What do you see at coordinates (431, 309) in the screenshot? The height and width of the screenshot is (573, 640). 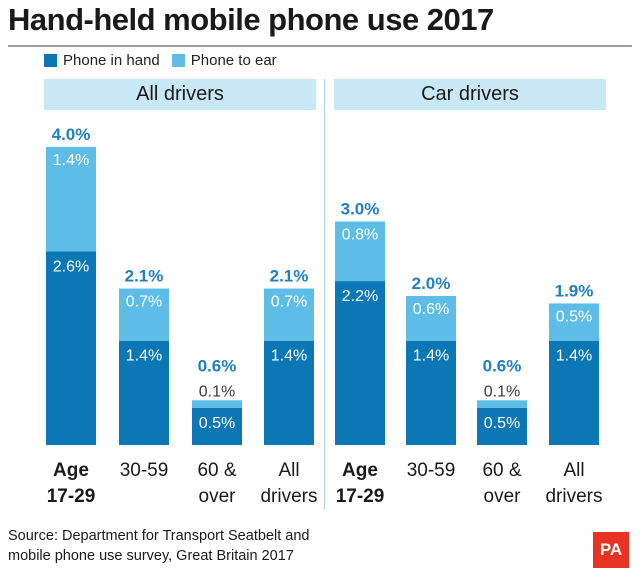 I see `value-label-ear: 0.6%` at bounding box center [431, 309].